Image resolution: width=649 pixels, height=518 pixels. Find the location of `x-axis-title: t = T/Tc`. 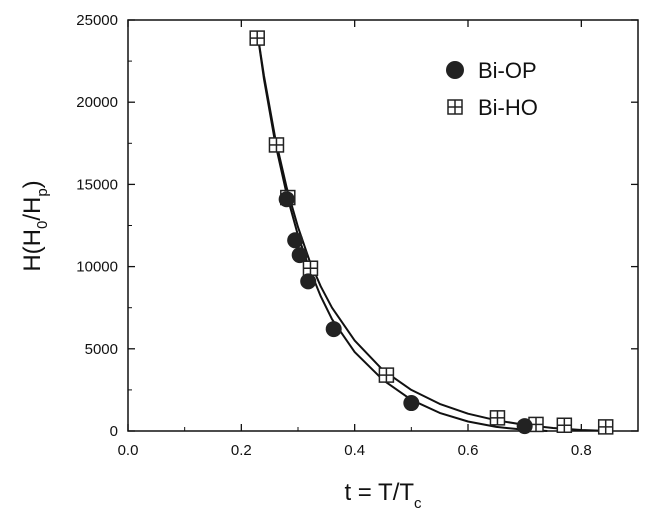

x-axis-title: t = T/Tc is located at coordinates (383, 495).